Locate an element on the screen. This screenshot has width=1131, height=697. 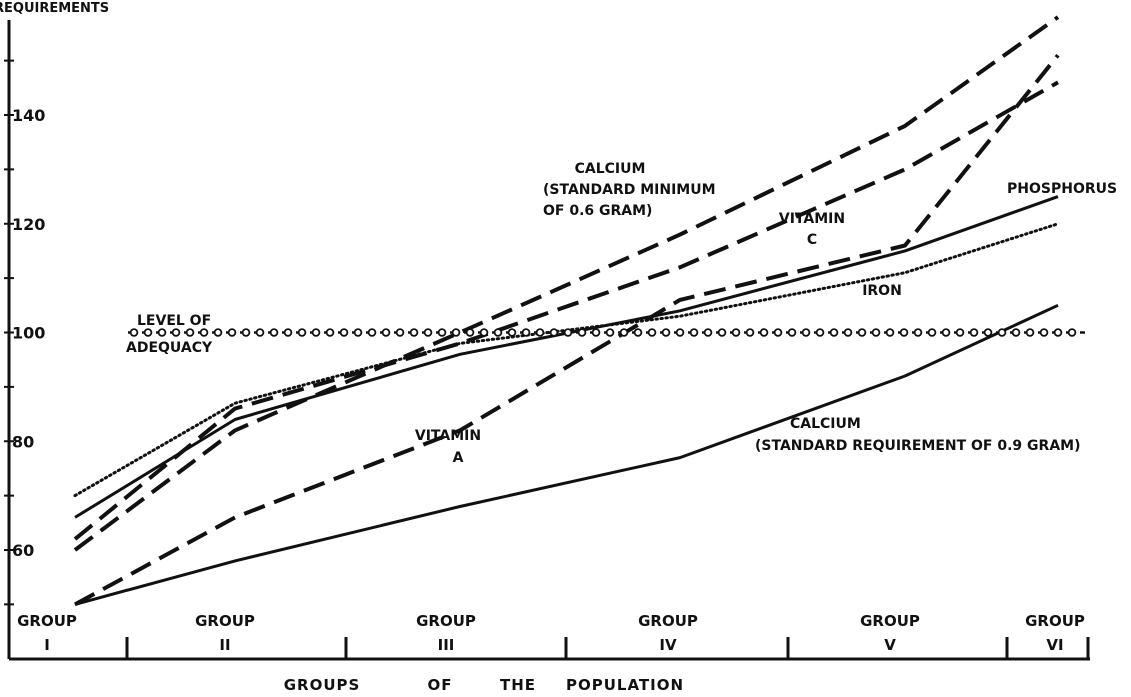
y-tick-label-120: 120 is located at coordinates (28, 224).